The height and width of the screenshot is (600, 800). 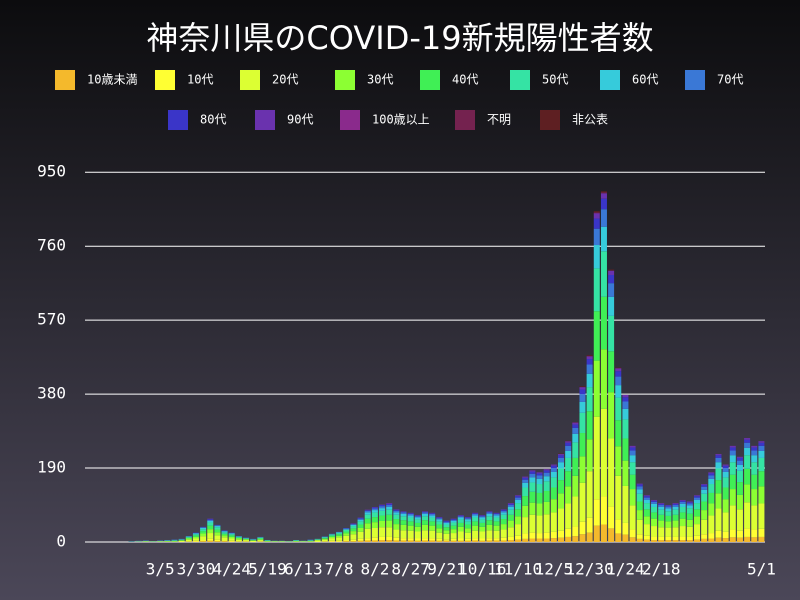 What do you see at coordinates (51, 393) in the screenshot?
I see `y-tick-label: 380` at bounding box center [51, 393].